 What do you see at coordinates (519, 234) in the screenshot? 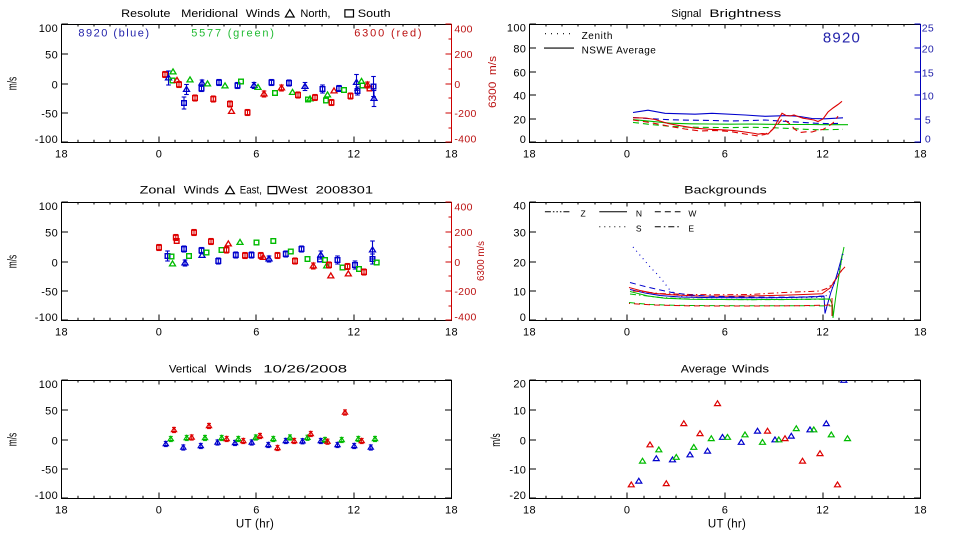
I see `svg-text: 30` at bounding box center [519, 234].